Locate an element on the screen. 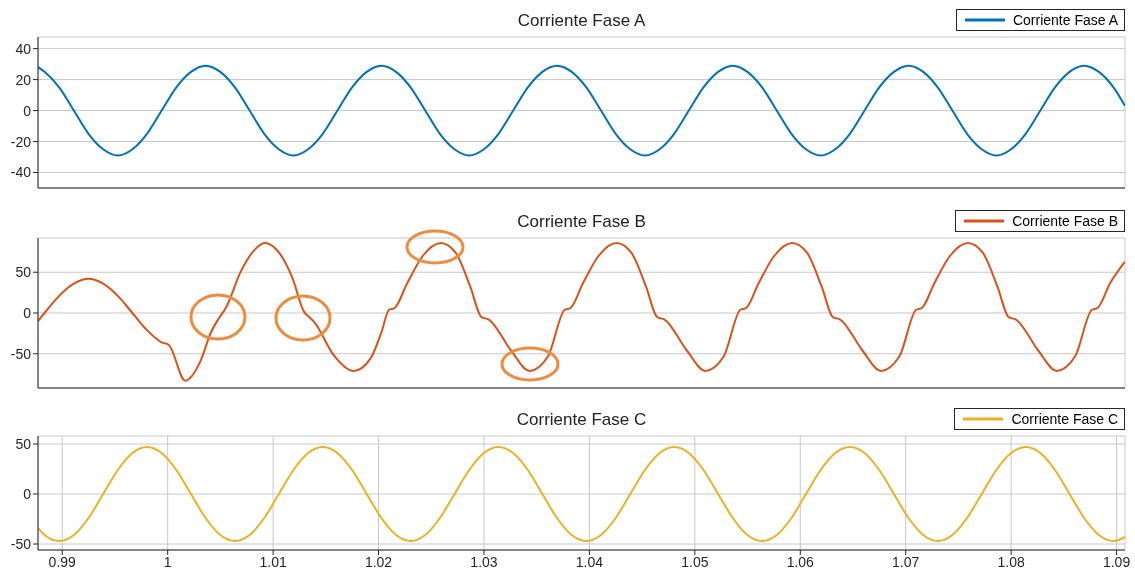 This screenshot has height=574, width=1135. x-tick-label: 1 is located at coordinates (167, 561).